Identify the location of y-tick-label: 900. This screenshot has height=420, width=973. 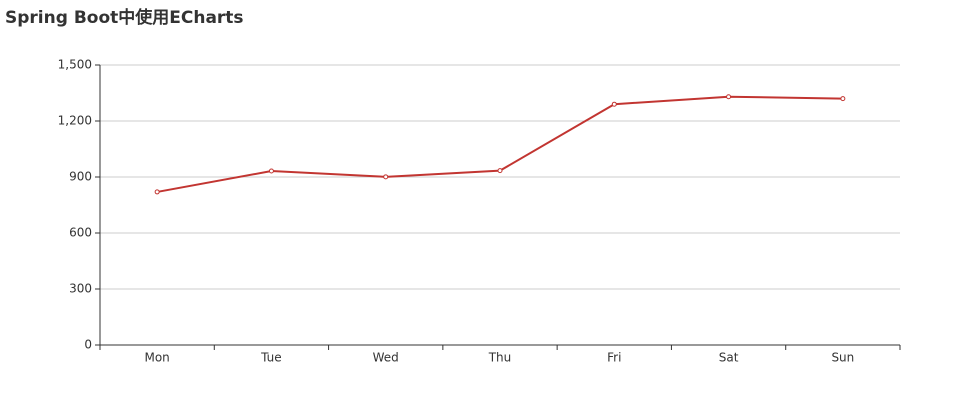
(80, 177).